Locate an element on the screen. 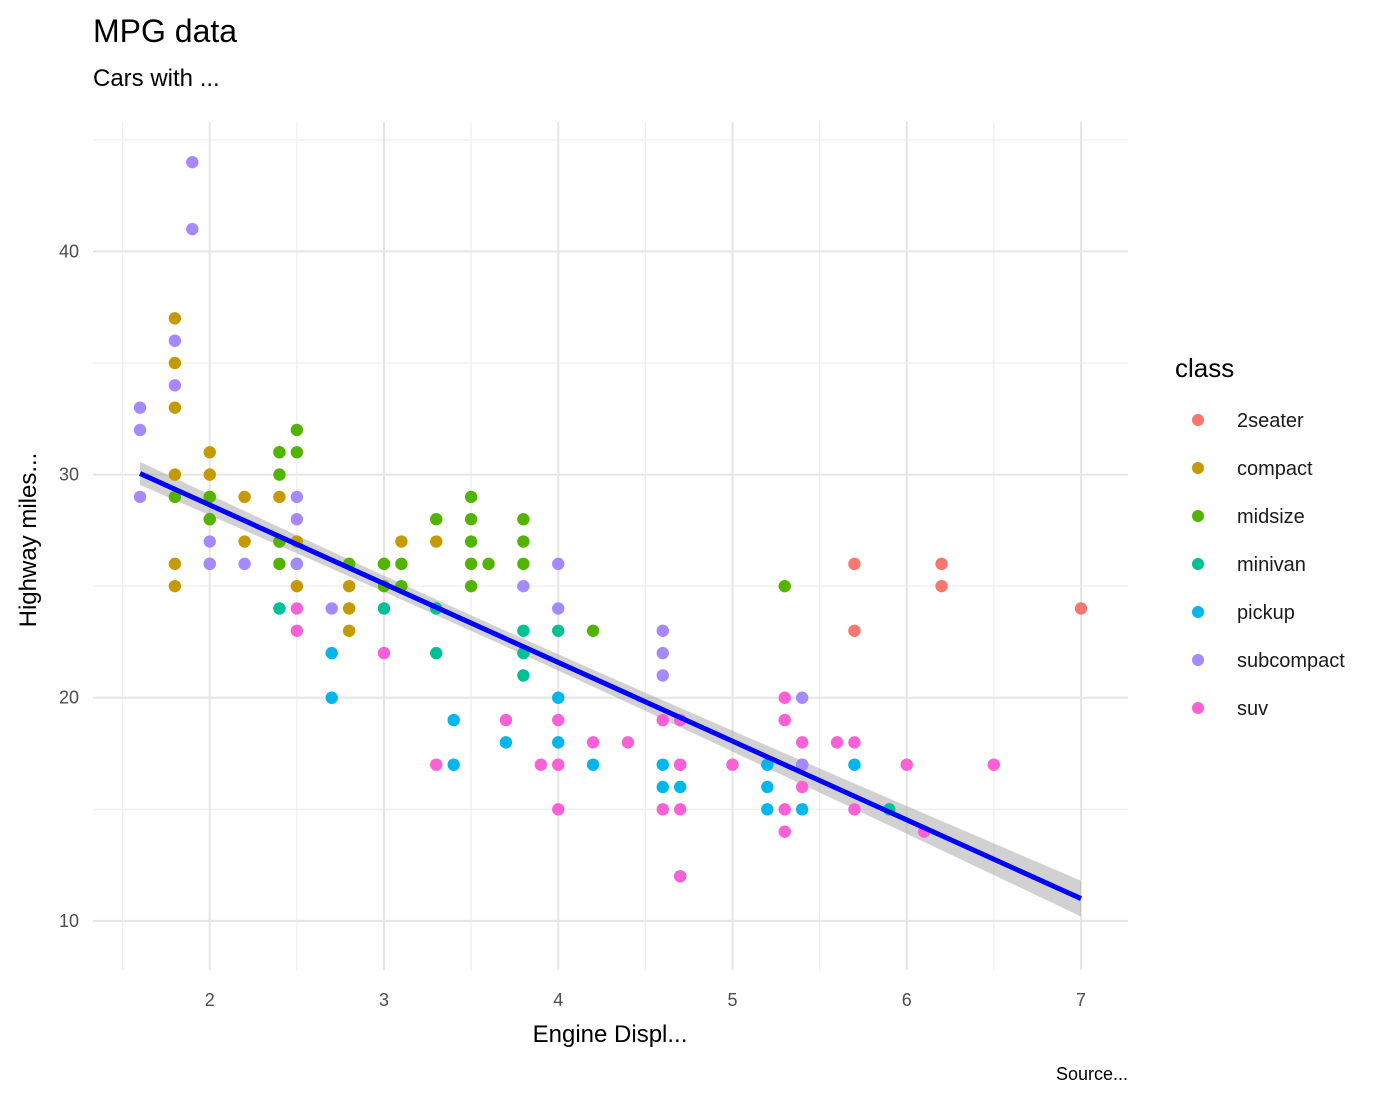 The height and width of the screenshot is (1100, 1400). x-tick-label: 5 is located at coordinates (732, 1000).